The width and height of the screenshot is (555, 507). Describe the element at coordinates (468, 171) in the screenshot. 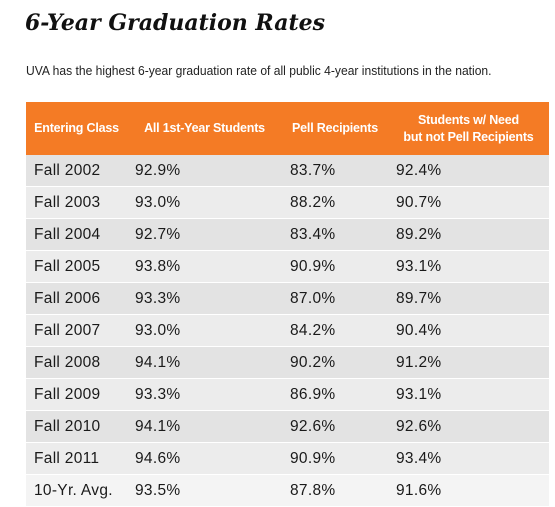

I see `need-not-pell-cell: 92.4%` at that location.